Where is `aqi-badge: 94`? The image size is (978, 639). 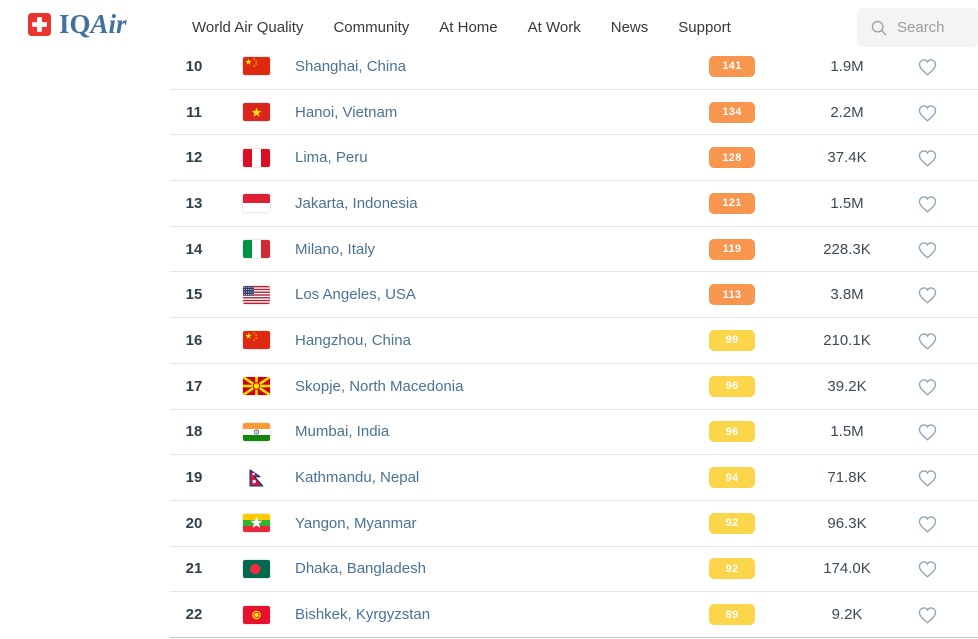
aqi-badge: 94 is located at coordinates (732, 478).